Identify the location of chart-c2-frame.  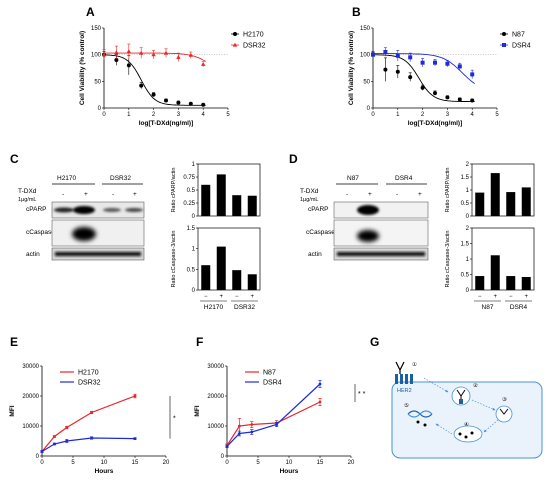
(229, 259).